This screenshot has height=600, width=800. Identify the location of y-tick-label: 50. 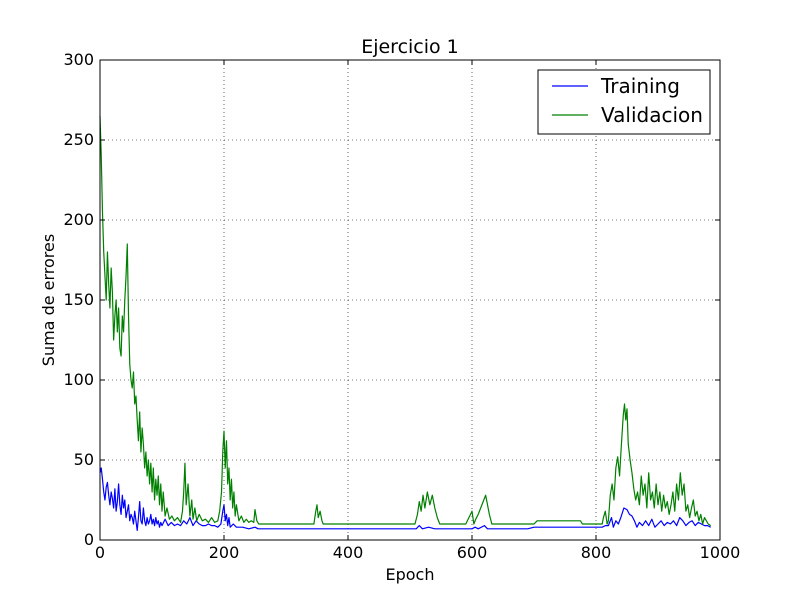
(84, 459).